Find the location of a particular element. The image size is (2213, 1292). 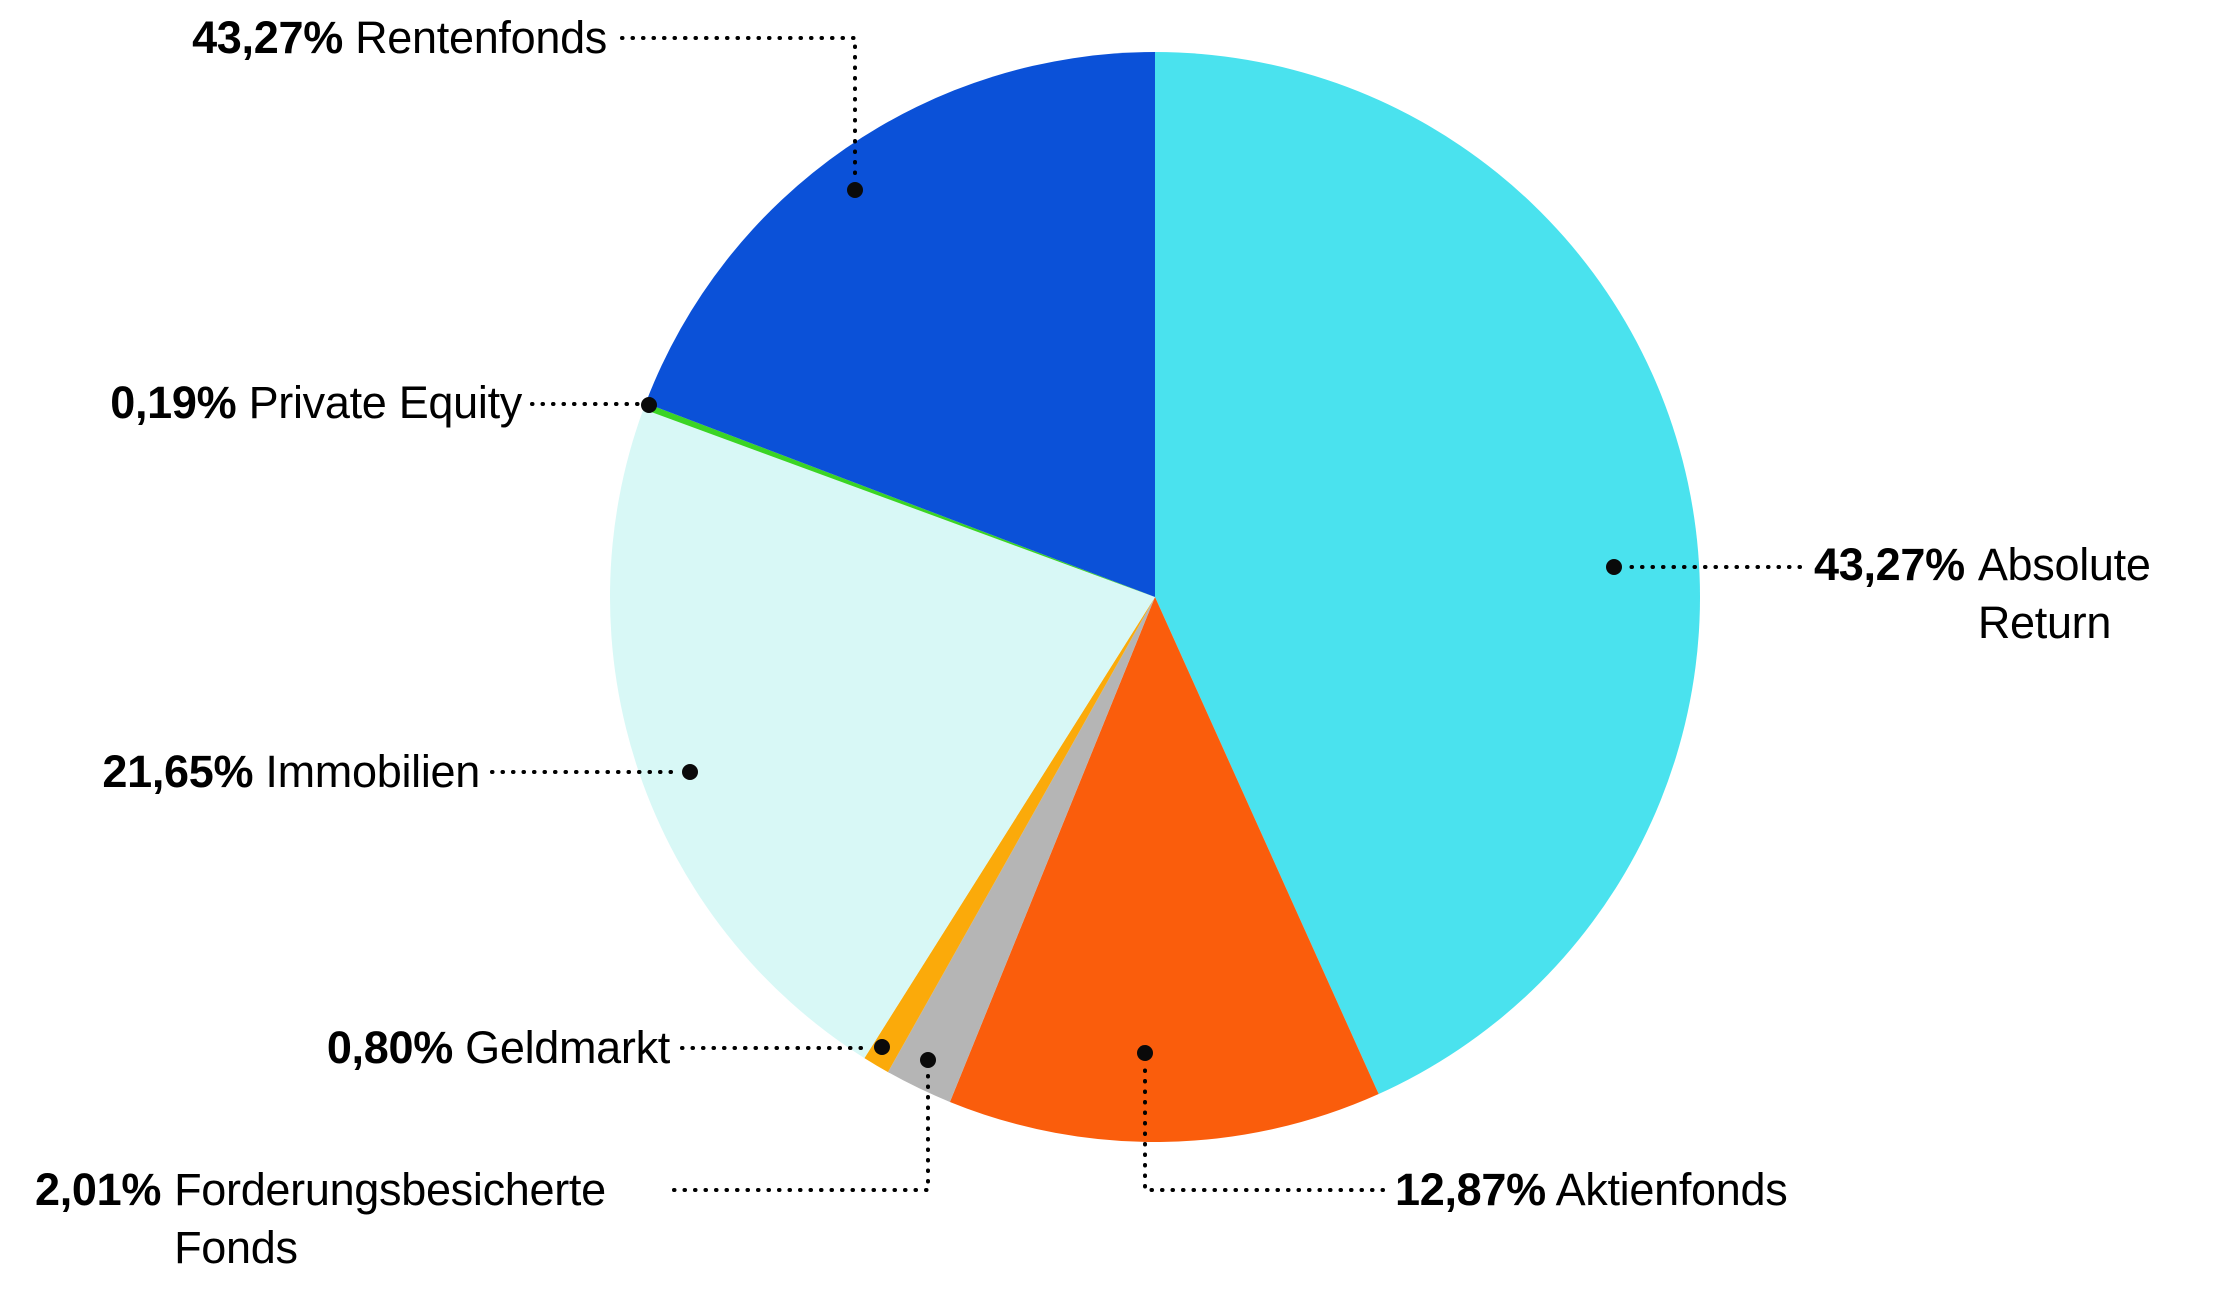

slice-pct-aktienfonds: 12,87% is located at coordinates (1470, 1189).